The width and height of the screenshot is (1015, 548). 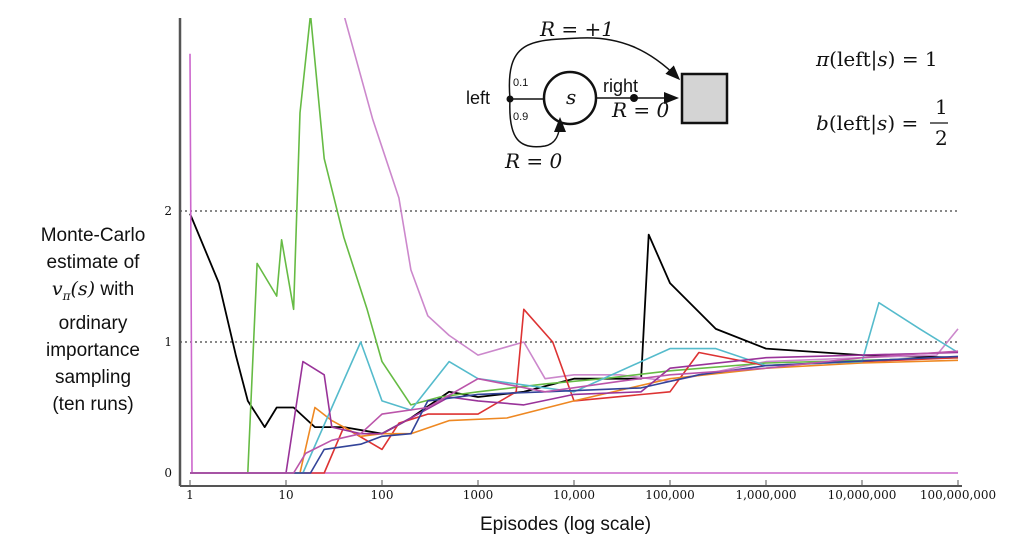 What do you see at coordinates (765, 495) in the screenshot?
I see `x-tick-label: 1,000,000` at bounding box center [765, 495].